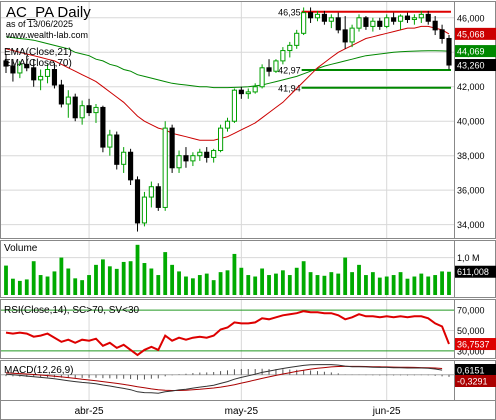 This screenshot has height=420, width=496. What do you see at coordinates (472, 382) in the screenshot?
I see `macd-last-label-1: -0,3291` at bounding box center [472, 382].